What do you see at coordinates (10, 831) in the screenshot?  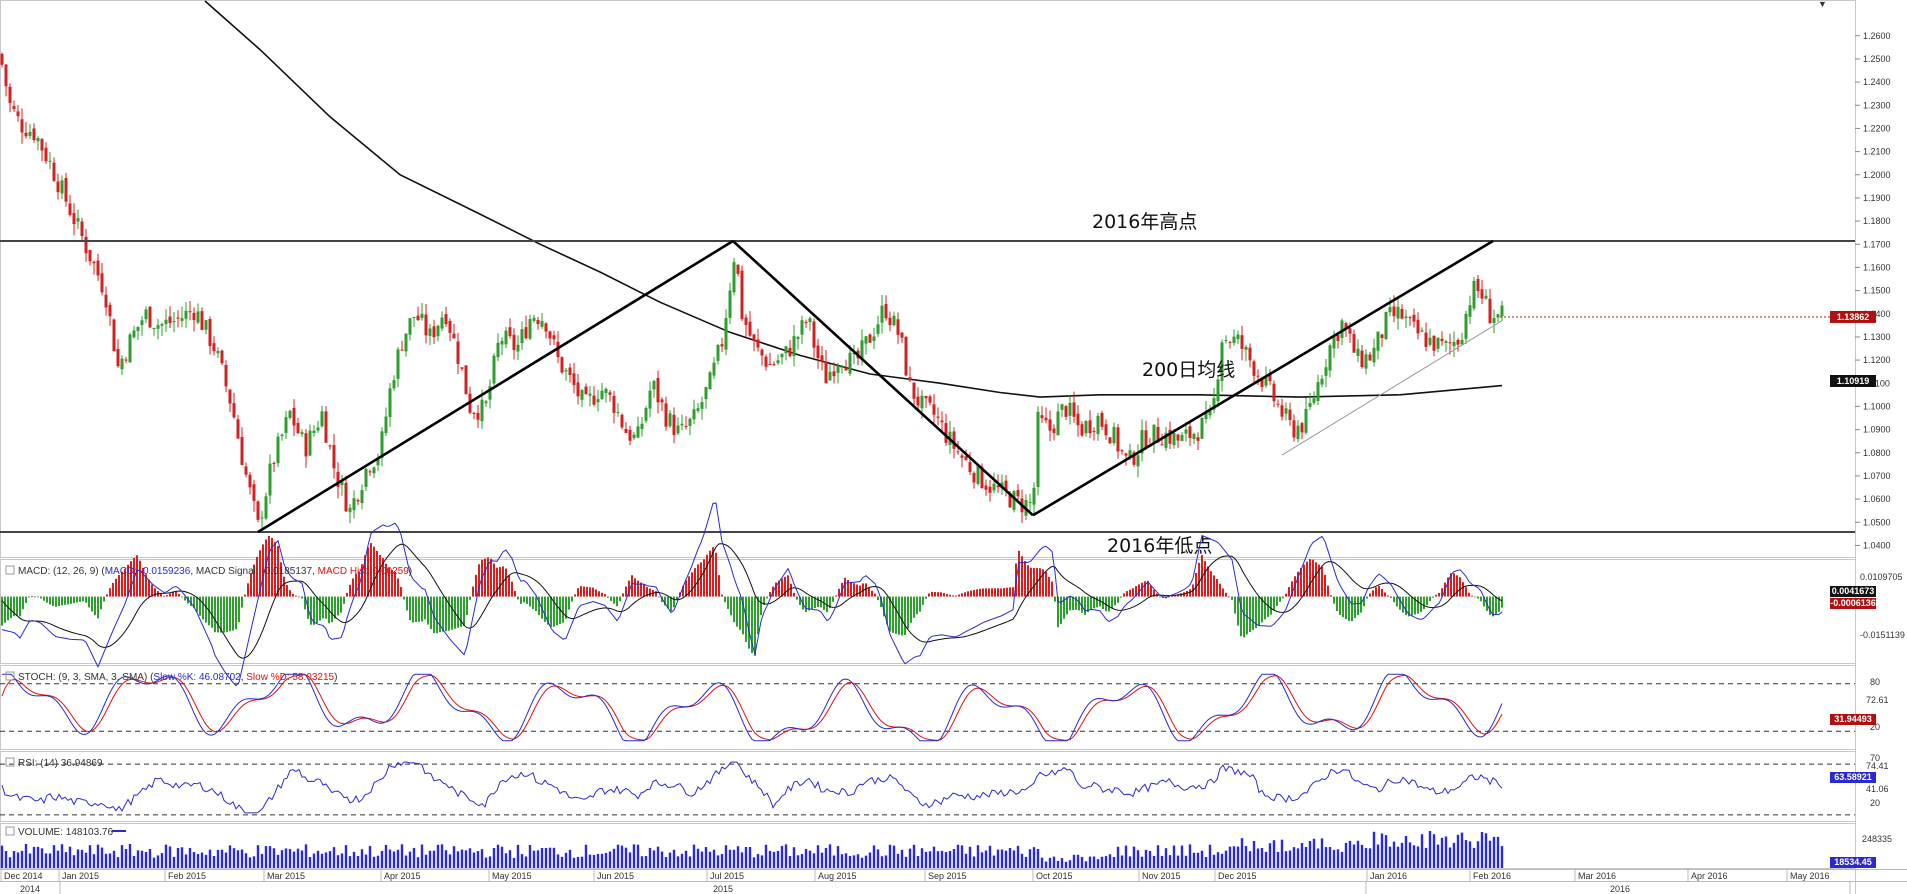 I see `volume-settings-icon` at bounding box center [10, 831].